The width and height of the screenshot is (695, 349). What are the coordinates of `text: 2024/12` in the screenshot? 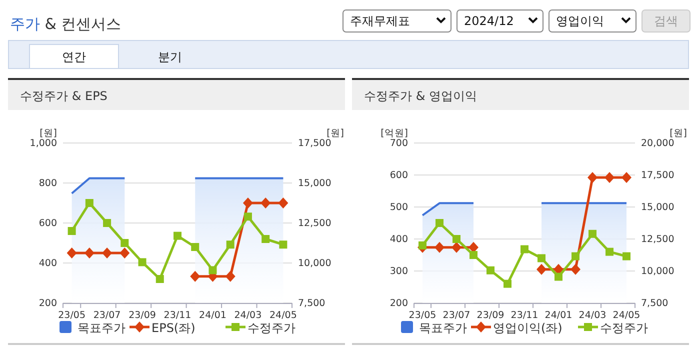 It's located at (489, 21).